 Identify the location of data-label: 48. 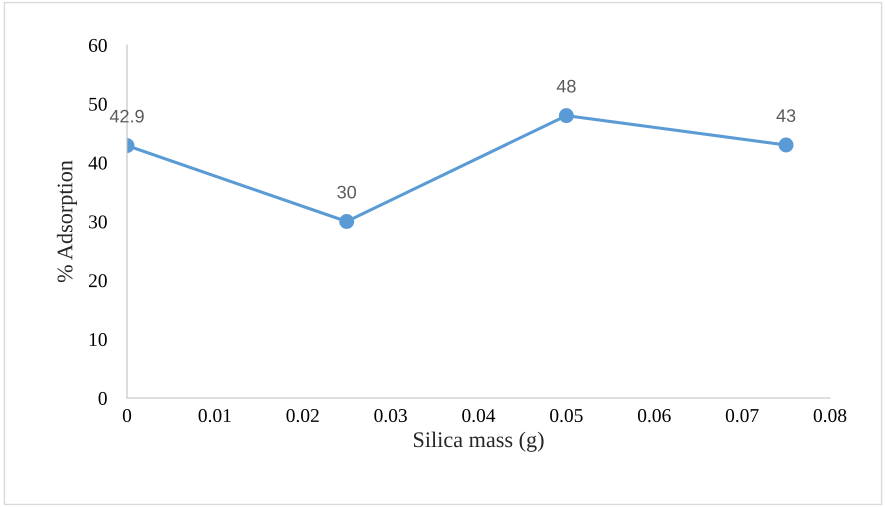
(566, 86).